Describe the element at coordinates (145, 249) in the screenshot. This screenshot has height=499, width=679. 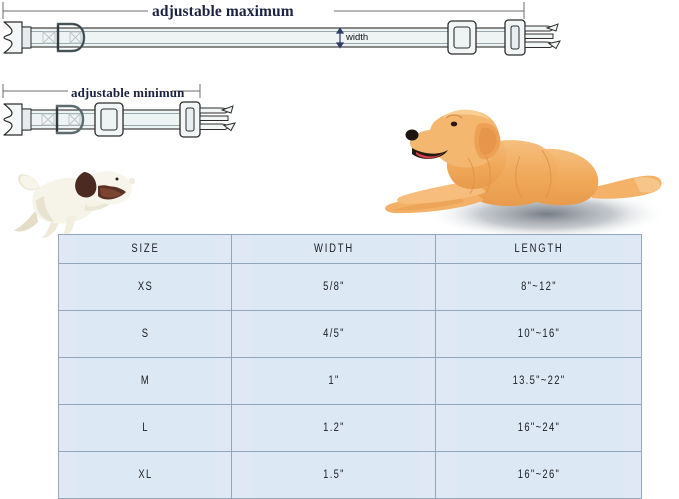
I see `column-header-size: SIZE` at that location.